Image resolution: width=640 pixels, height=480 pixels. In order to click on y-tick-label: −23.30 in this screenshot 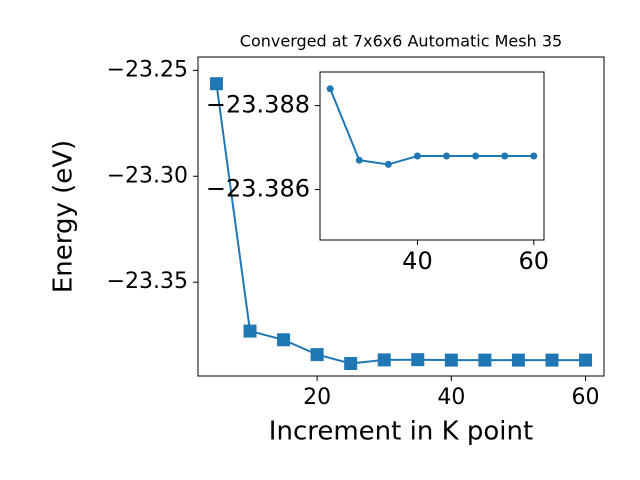, I will do `click(147, 175)`.